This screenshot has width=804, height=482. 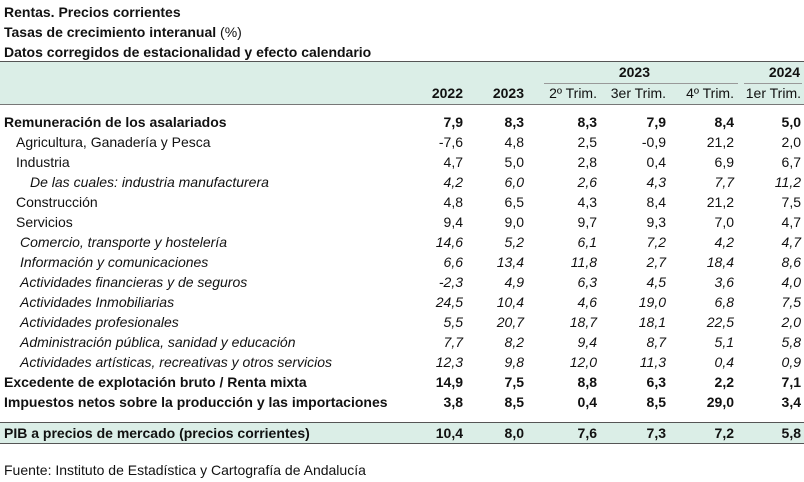 What do you see at coordinates (449, 302) in the screenshot?
I see `table-cell: 24,5` at bounding box center [449, 302].